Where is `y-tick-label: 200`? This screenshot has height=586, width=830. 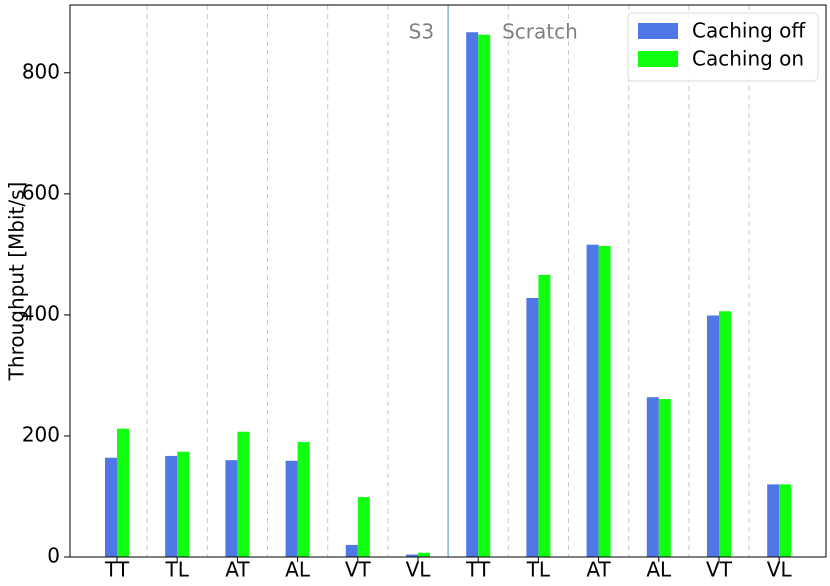 y-tick-label: 200 is located at coordinates (41, 434).